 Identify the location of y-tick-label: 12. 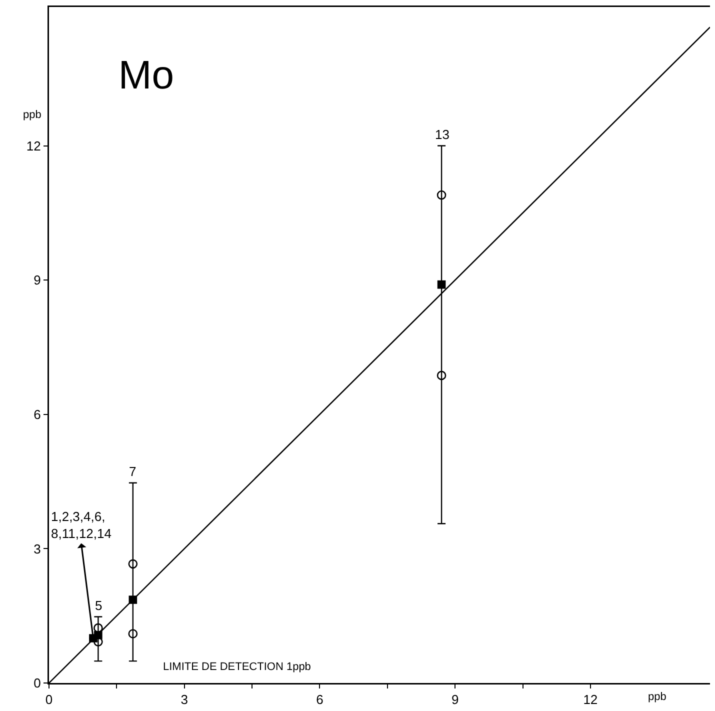
(33, 146).